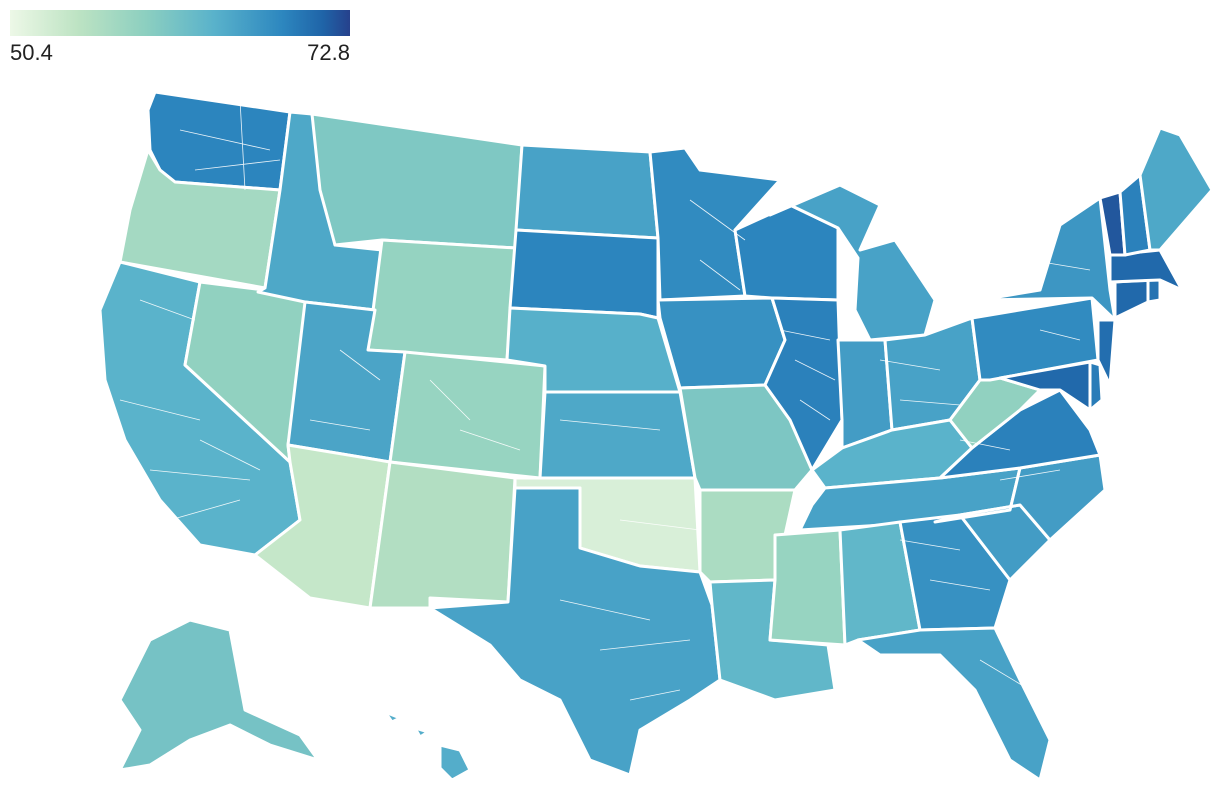 This screenshot has width=1220, height=798. Describe the element at coordinates (1131, 299) in the screenshot. I see `region-connecticut` at that location.